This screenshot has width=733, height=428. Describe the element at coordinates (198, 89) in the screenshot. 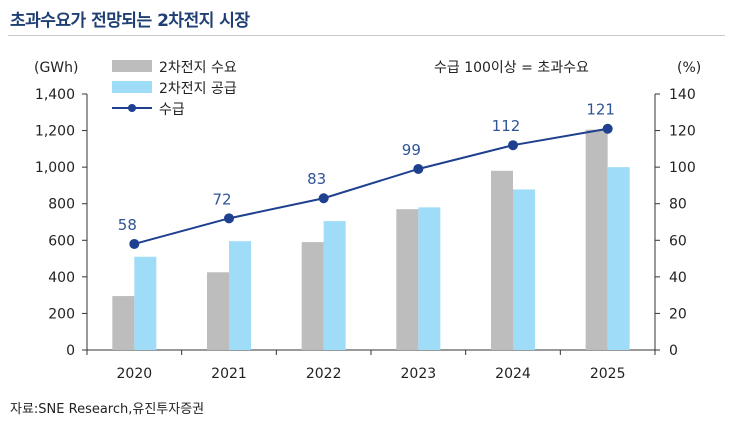

I see `legend-supply-label: 2차전지 공급` at that location.